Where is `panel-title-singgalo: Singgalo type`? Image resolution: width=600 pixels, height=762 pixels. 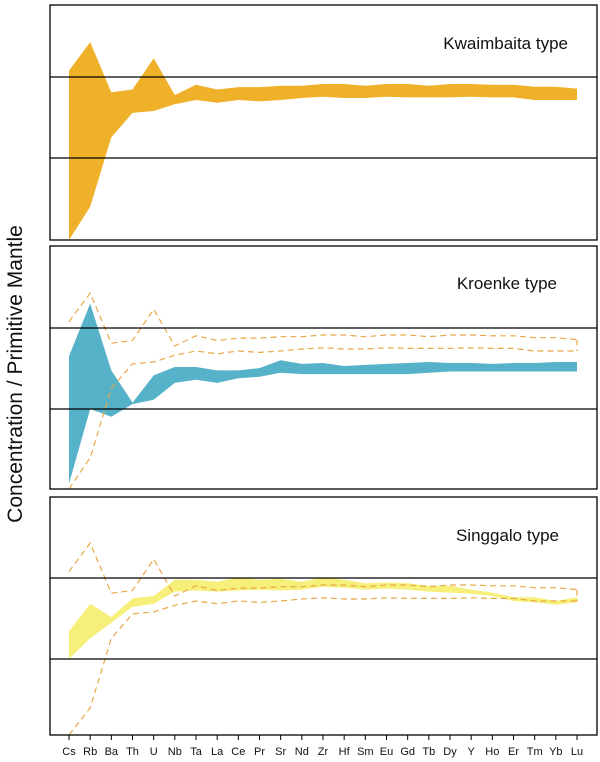
panel-title-singgalo: Singgalo type is located at coordinates (507, 535).